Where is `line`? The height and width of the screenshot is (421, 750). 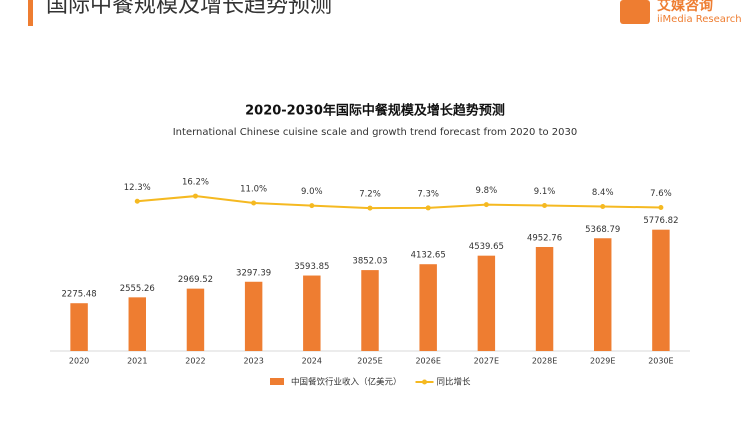
line is located at coordinates (399, 202).